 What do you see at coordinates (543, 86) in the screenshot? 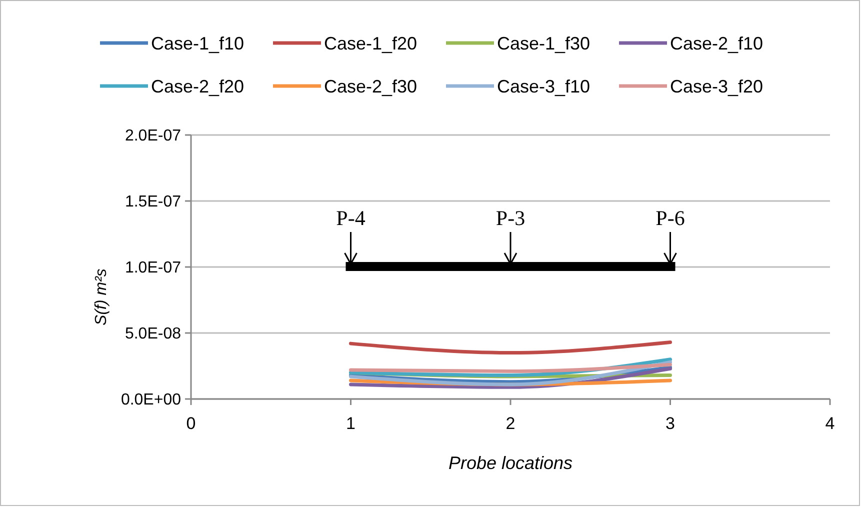
I see `legend-label: Case-3_f10` at bounding box center [543, 86].